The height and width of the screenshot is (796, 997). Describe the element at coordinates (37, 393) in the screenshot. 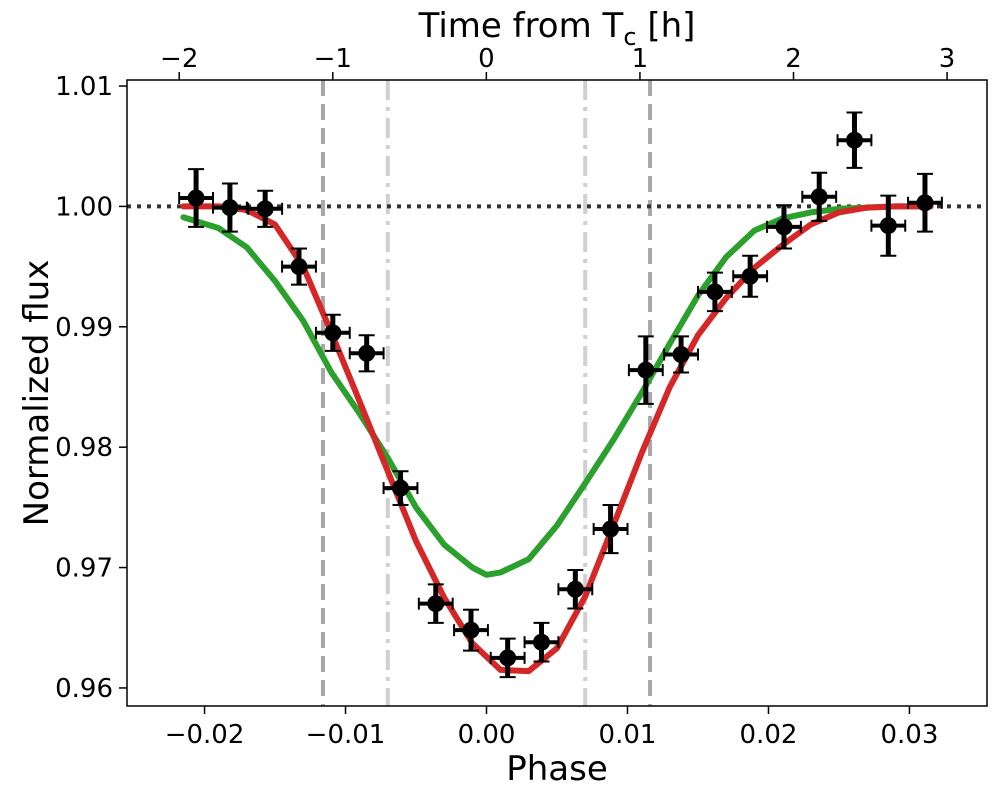

I see `y-axis-title: Normalized flux` at that location.